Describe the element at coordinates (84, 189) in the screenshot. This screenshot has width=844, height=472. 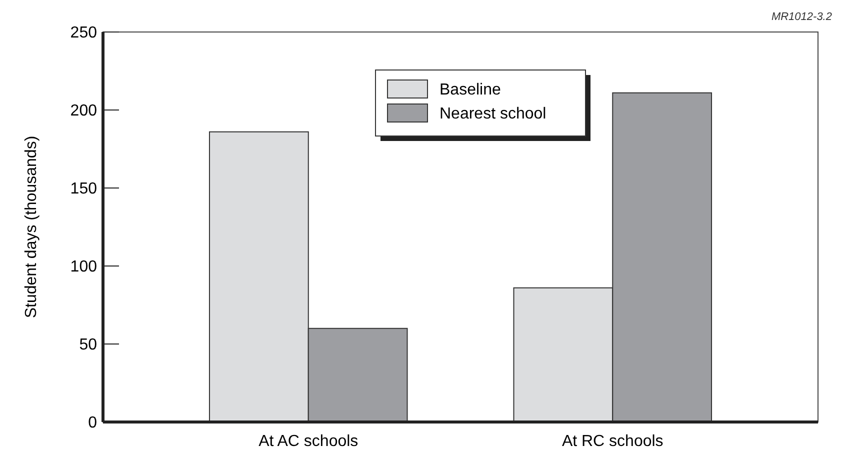
I see `y-tick-label: 150` at that location.